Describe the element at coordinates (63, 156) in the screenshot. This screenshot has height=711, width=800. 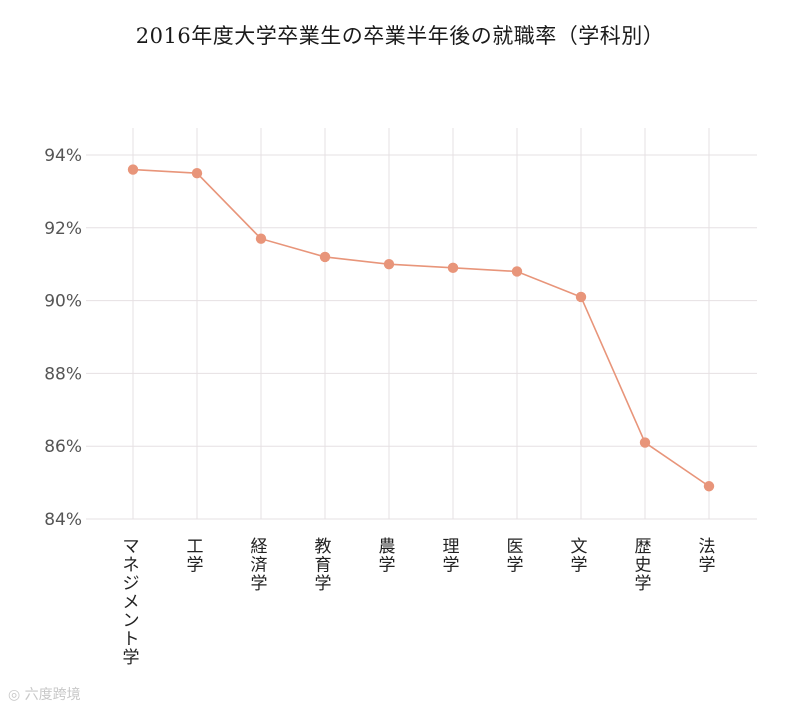
I see `y-tick-label: 94%` at that location.